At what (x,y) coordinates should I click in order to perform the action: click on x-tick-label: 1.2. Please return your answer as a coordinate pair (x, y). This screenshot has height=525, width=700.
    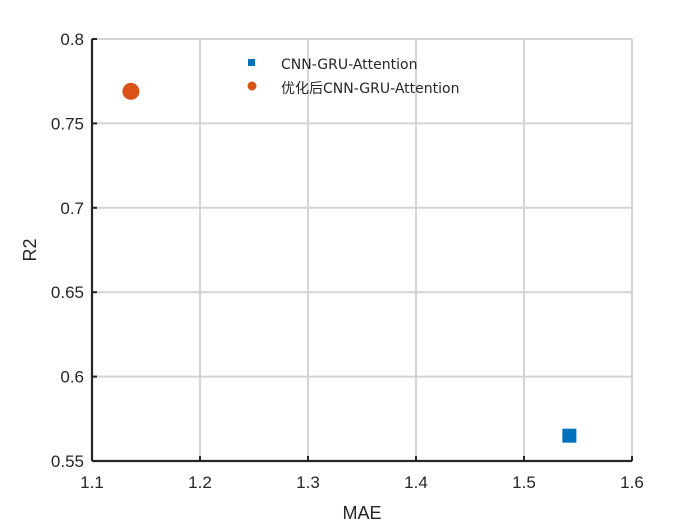
    Looking at the image, I should click on (200, 482).